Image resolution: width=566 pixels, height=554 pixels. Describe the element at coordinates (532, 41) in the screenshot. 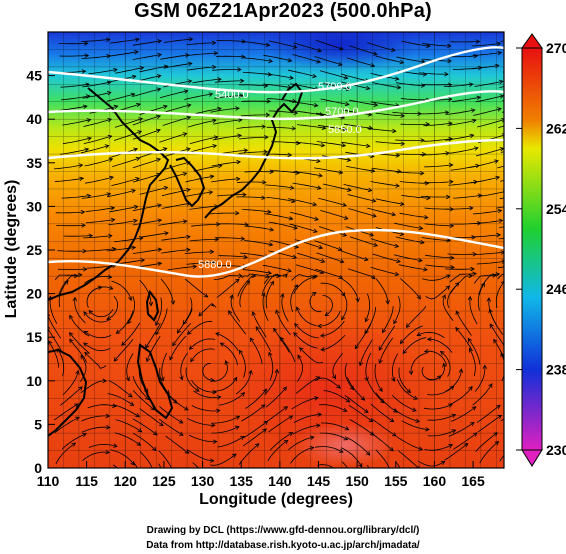

I see `colorbar-top-arrow` at that location.